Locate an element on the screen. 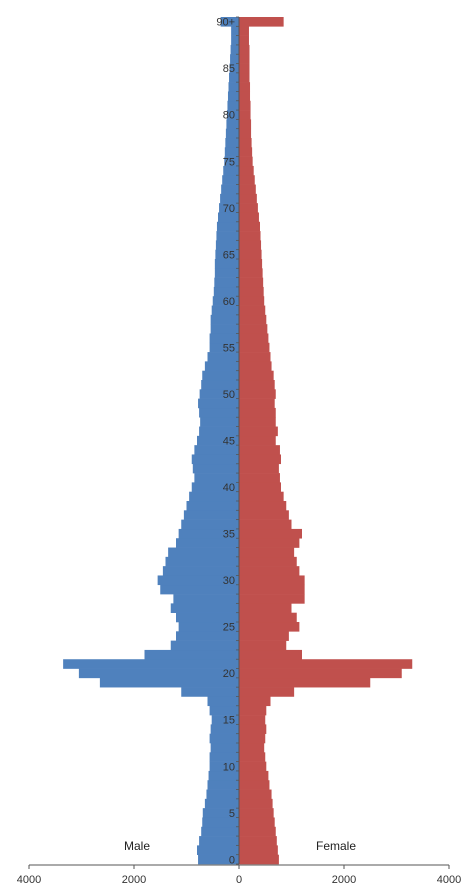 The height and width of the screenshot is (893, 475). y-tick-label-45: 45 is located at coordinates (229, 442).